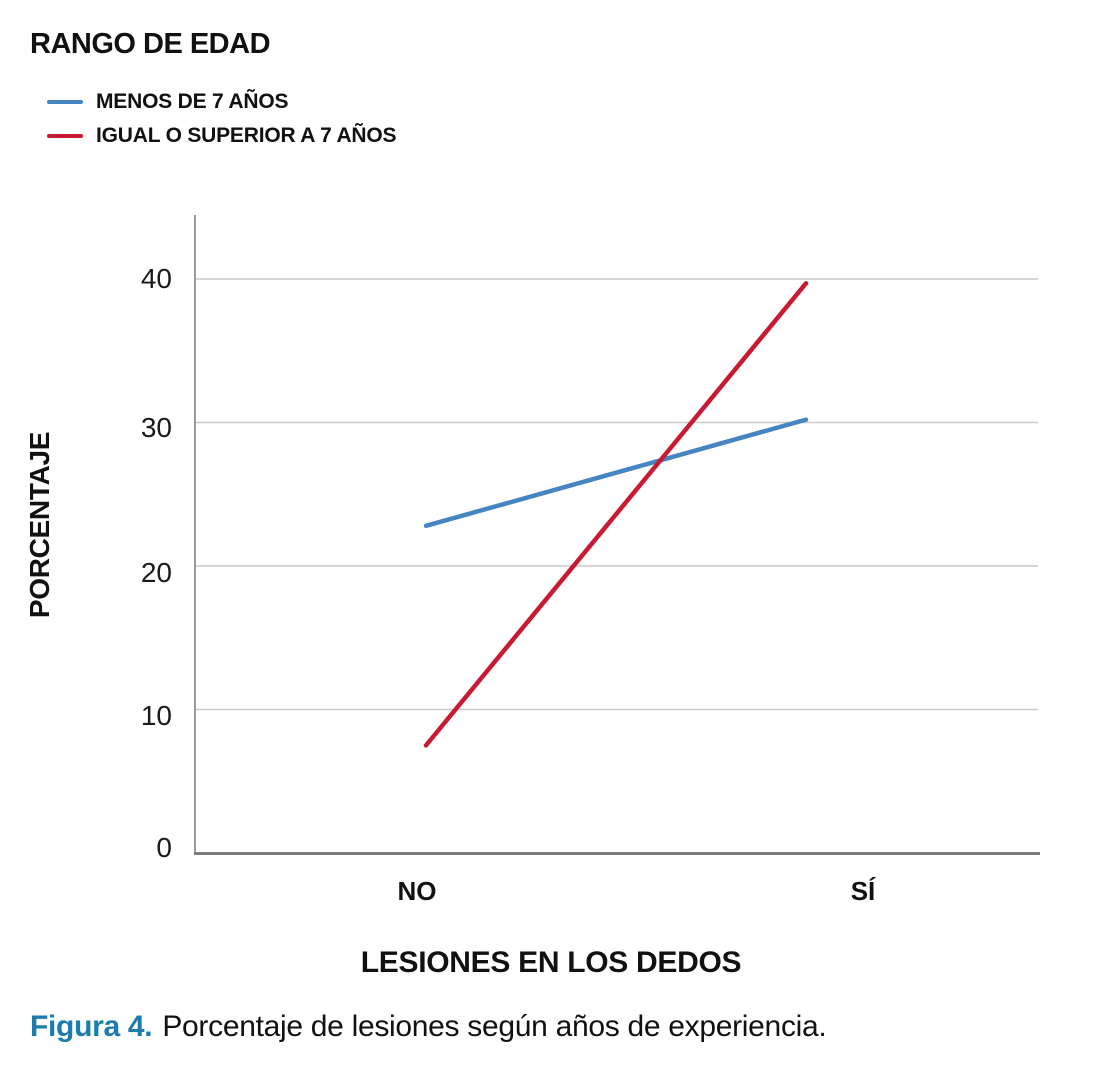 The image size is (1112, 1065). What do you see at coordinates (417, 891) in the screenshot?
I see `x-tick-no: NO` at bounding box center [417, 891].